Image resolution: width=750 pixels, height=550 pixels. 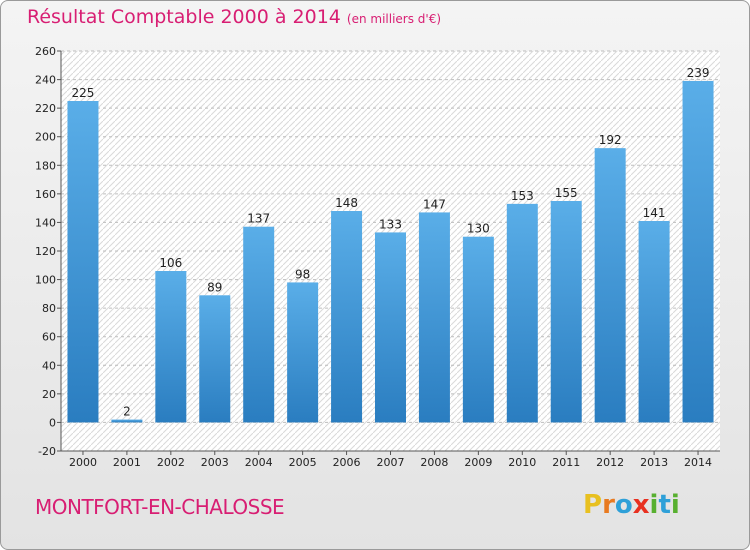 What do you see at coordinates (566, 462) in the screenshot?
I see `x-tick-label: 2011` at bounding box center [566, 462].